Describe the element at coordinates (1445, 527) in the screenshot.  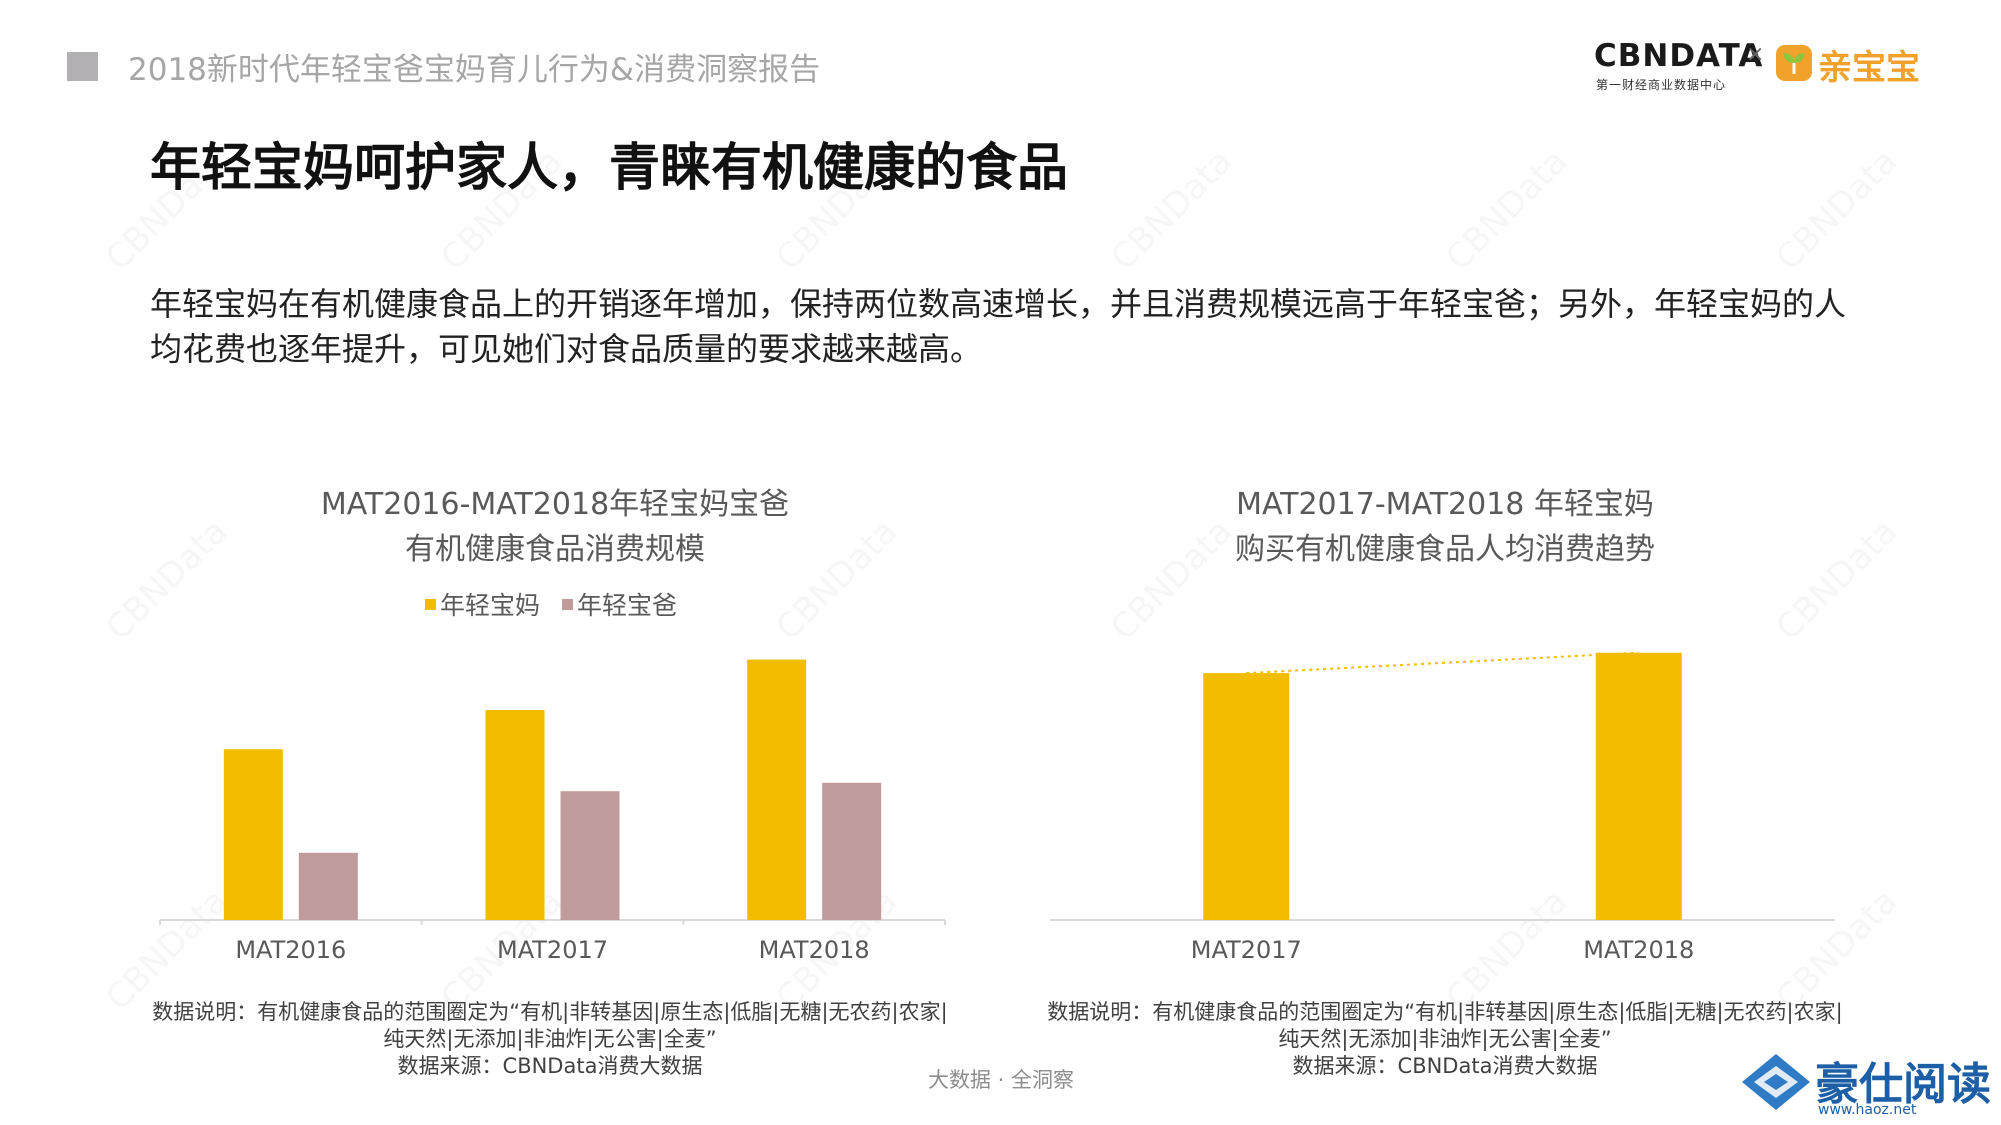
I see `chart2-title: MAT2017-MAT2018 年轻宝妈 购买有机健康食品人均消费趋势` at that location.